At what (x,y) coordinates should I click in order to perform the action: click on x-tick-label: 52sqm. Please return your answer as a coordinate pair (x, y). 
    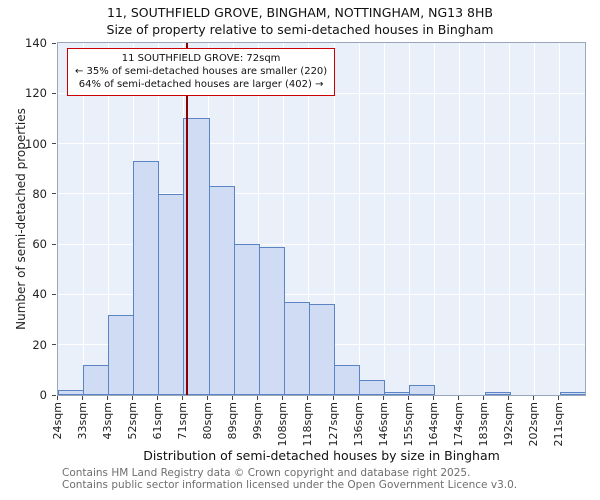
    Looking at the image, I should click on (132, 421).